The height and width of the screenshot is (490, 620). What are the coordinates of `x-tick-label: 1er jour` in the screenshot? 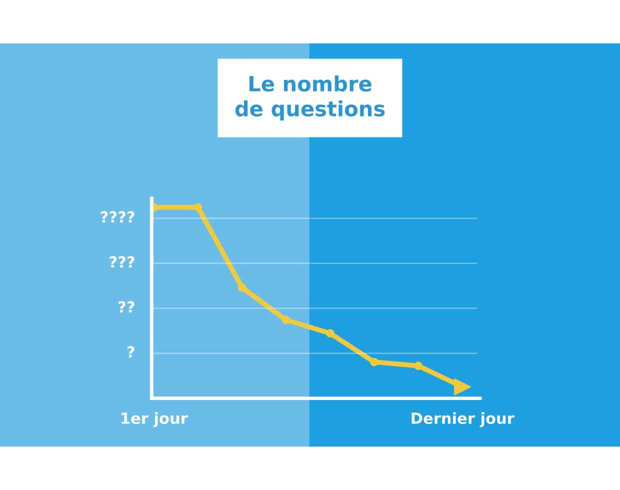 It's located at (155, 420).